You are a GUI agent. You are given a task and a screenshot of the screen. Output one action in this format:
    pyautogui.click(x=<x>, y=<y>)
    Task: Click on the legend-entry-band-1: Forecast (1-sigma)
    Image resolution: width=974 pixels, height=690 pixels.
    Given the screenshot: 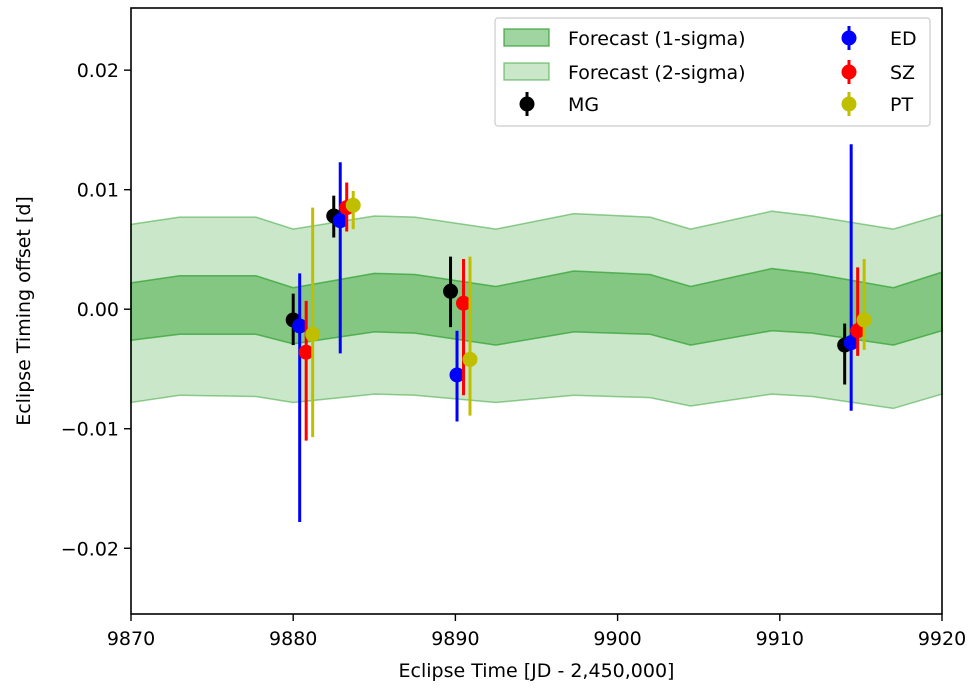 What is the action you would take?
    pyautogui.click(x=624, y=39)
    